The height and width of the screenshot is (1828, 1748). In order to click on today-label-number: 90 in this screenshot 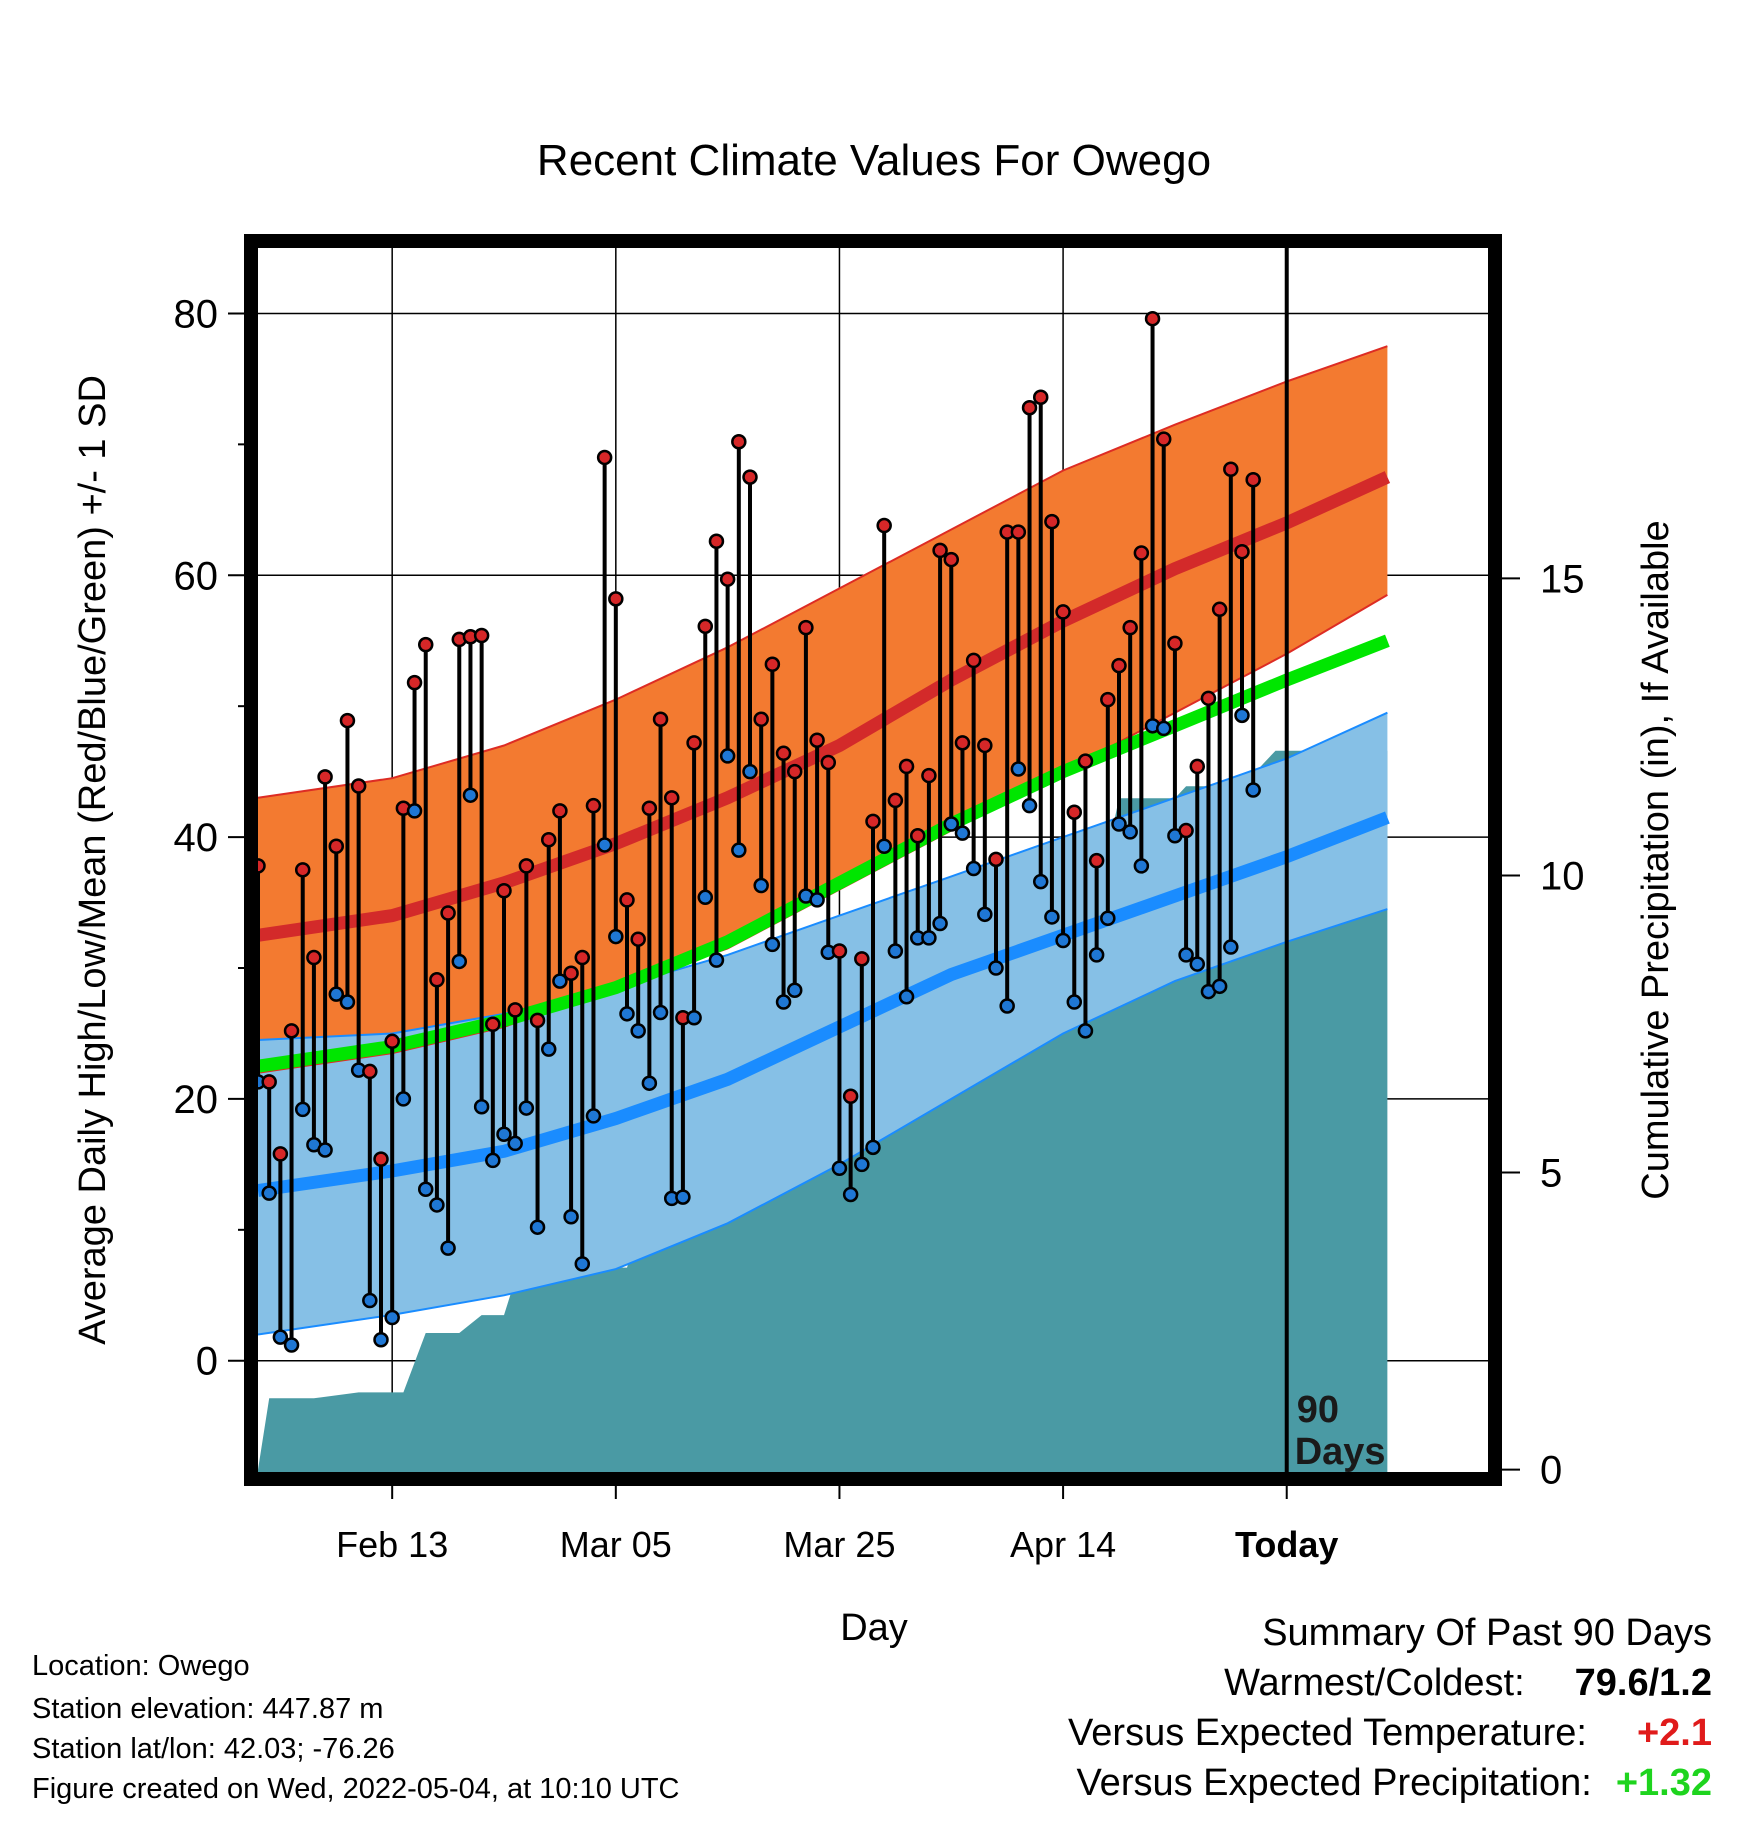, I will do `click(1318, 1410)`.